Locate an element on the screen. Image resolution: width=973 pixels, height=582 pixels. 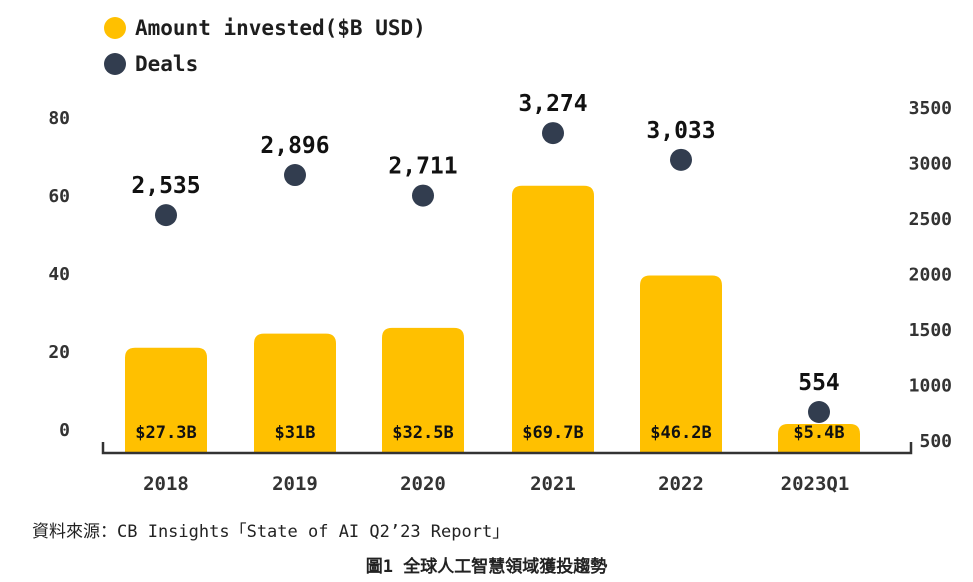
legend-label-deals: Deals is located at coordinates (167, 64).